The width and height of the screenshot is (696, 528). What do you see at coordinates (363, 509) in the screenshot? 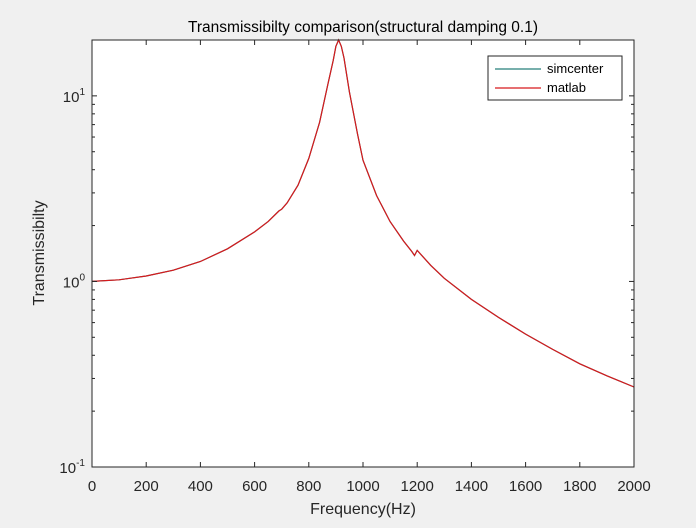
I see `x-axis-label: Frequency(Hz)` at bounding box center [363, 509].